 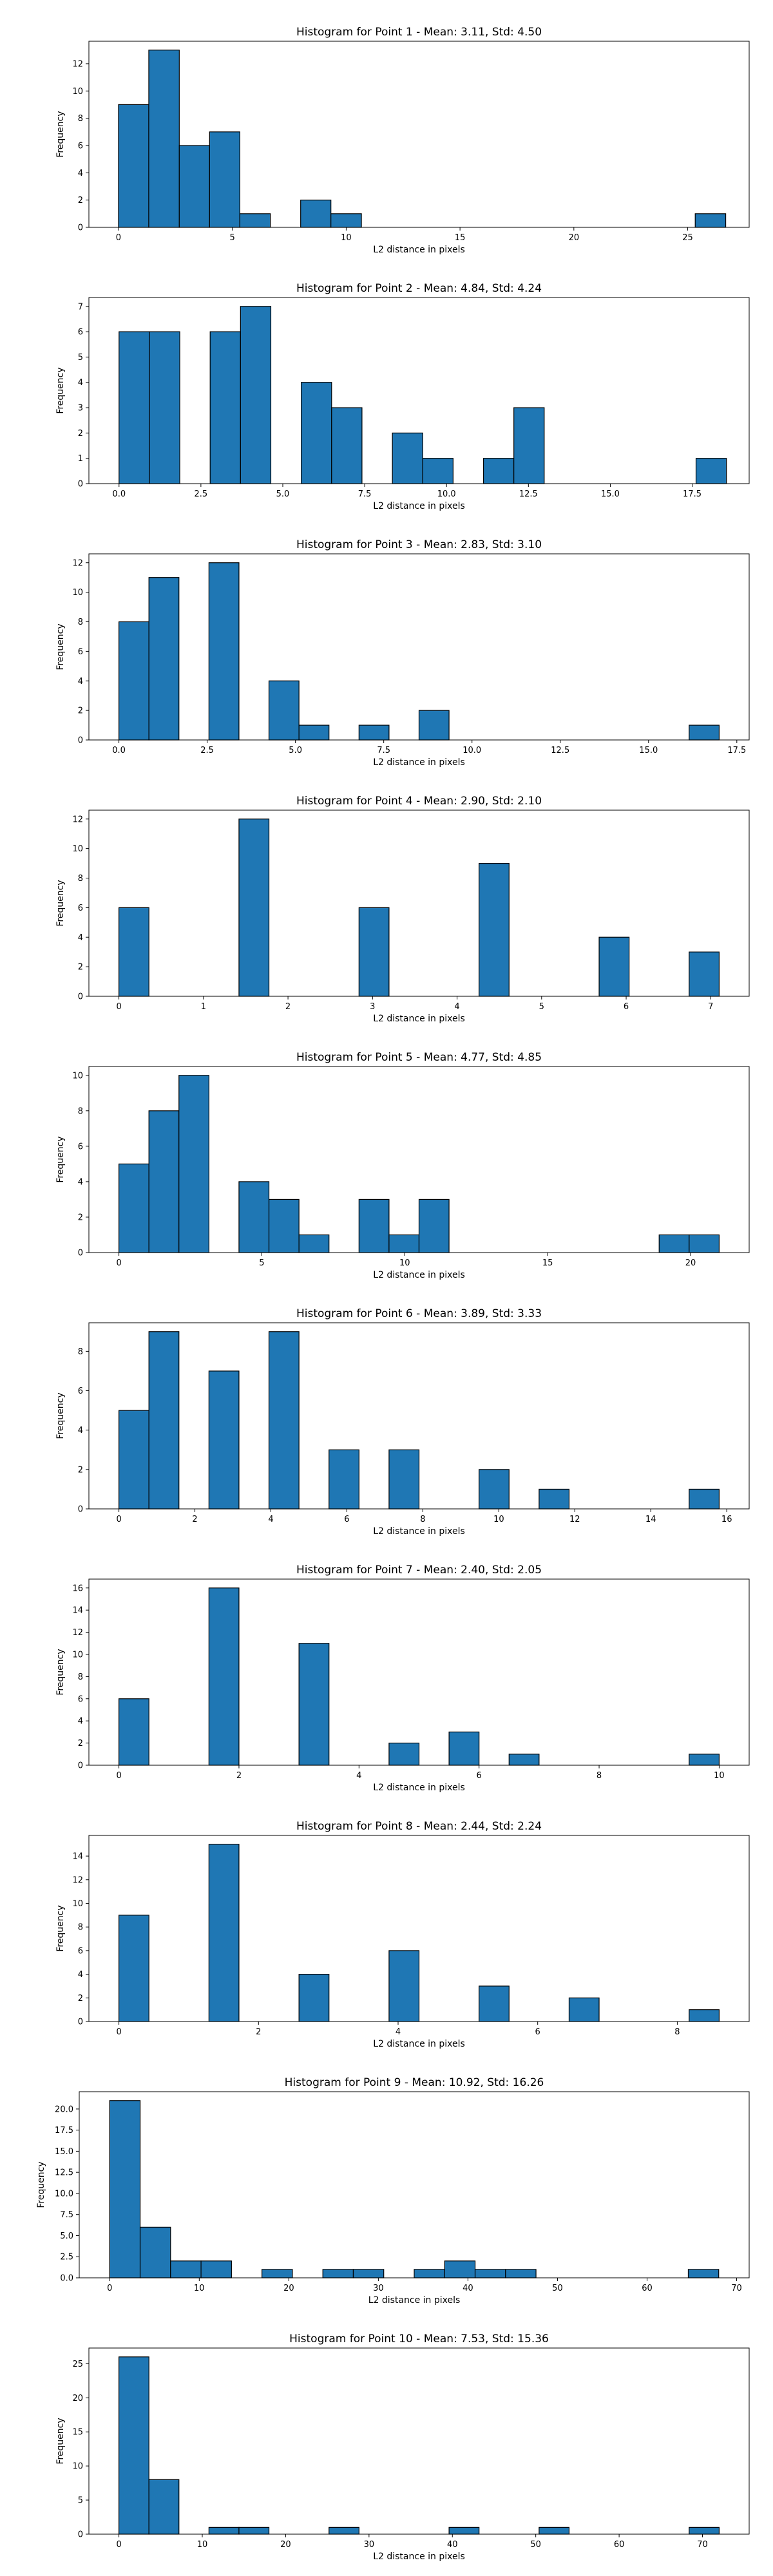 What do you see at coordinates (80, 2501) in the screenshot?
I see `y-tick-label: 5` at bounding box center [80, 2501].